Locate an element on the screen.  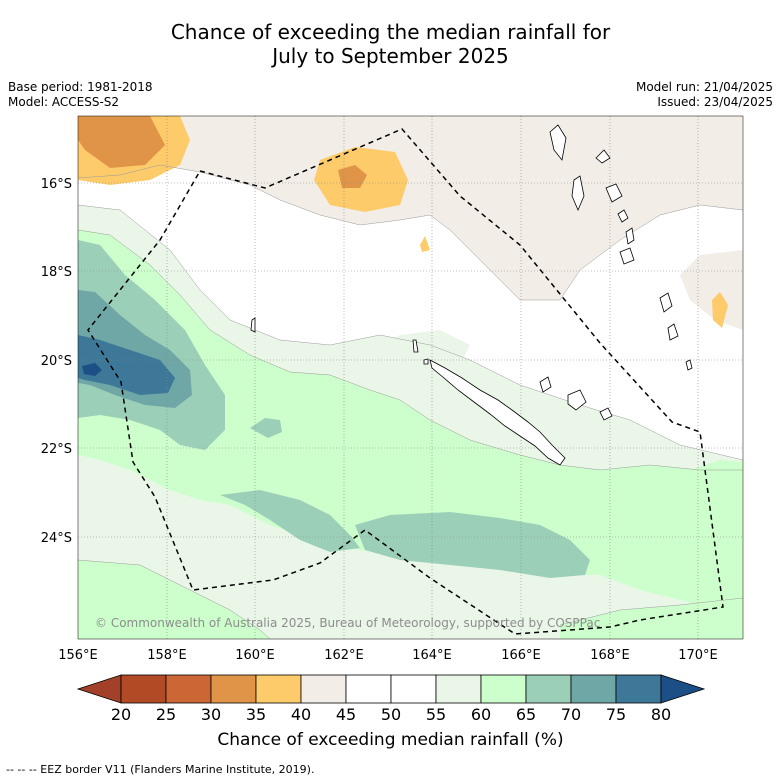
contour-65-70-center is located at coordinates (290, 521).